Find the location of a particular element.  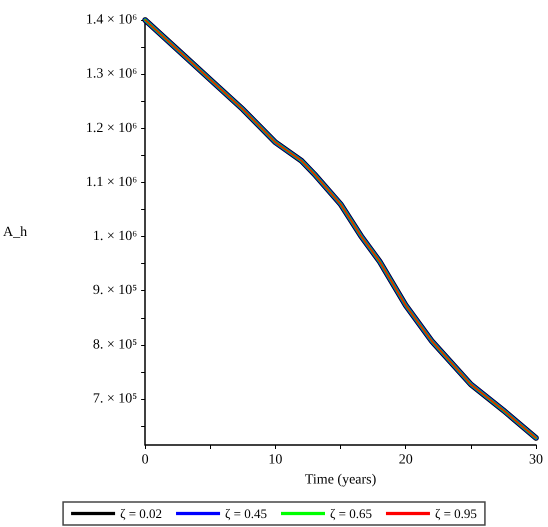

y-tick-label: 7. × 10⁵ is located at coordinates (115, 398).